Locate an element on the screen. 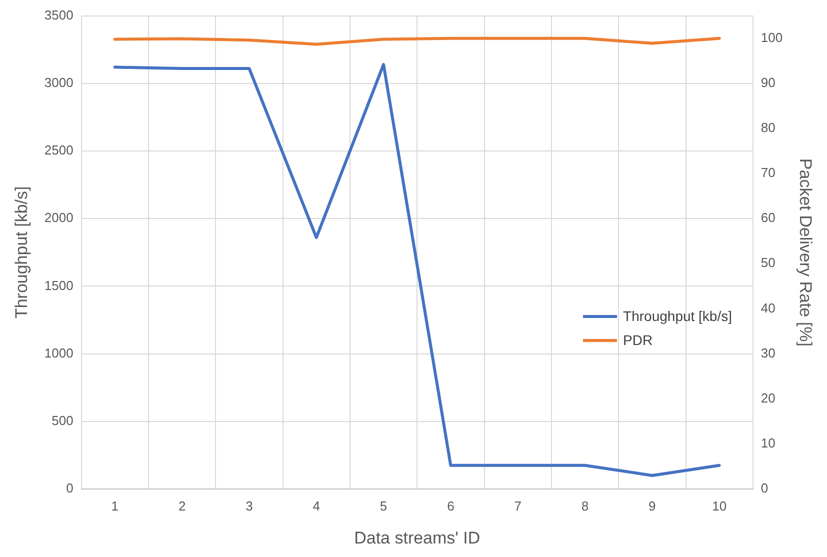 This screenshot has height=557, width=827. x-tick-label: 10 is located at coordinates (719, 506).